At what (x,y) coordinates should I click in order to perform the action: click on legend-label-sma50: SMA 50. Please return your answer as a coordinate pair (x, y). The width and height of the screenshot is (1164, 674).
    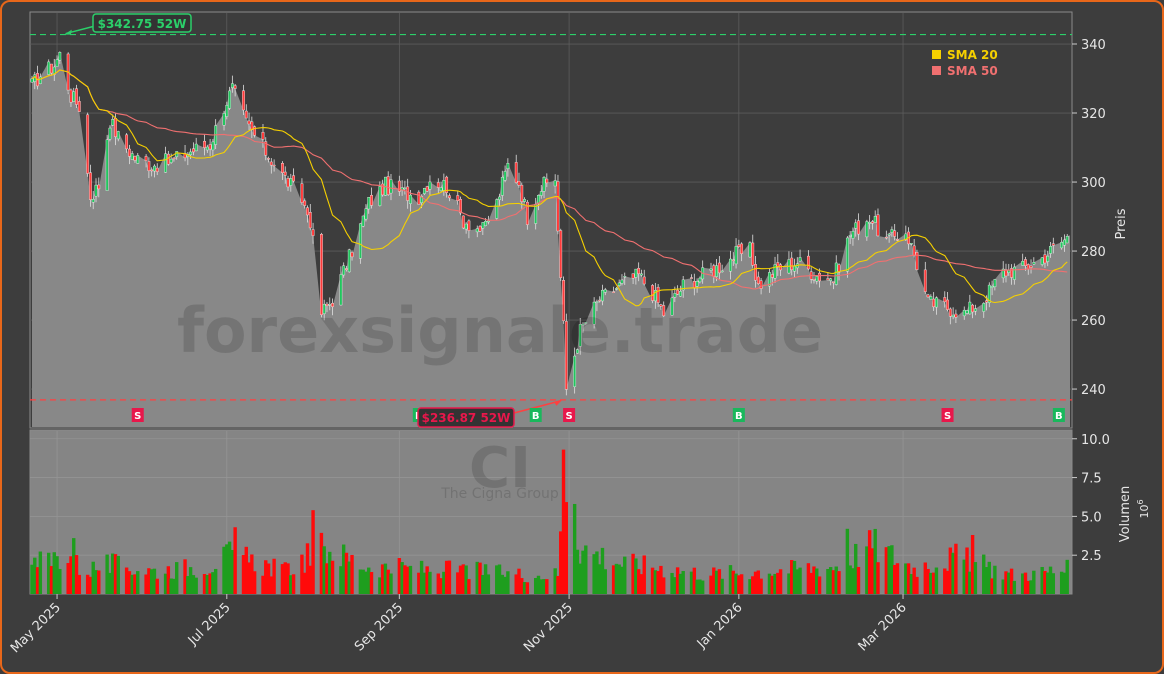
    Looking at the image, I should click on (972, 71).